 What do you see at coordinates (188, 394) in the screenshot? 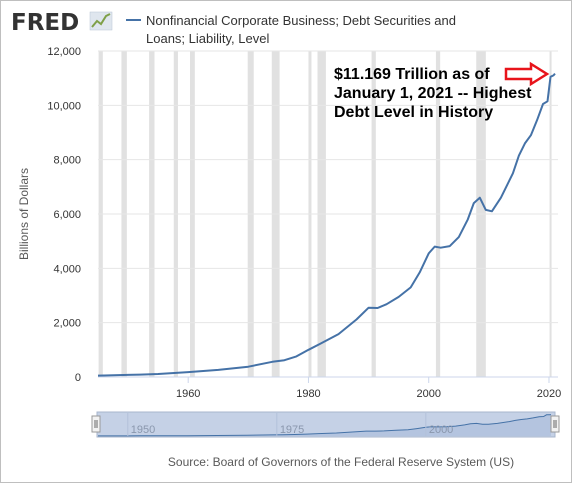
I see `x-tick-label: 1960` at bounding box center [188, 394].